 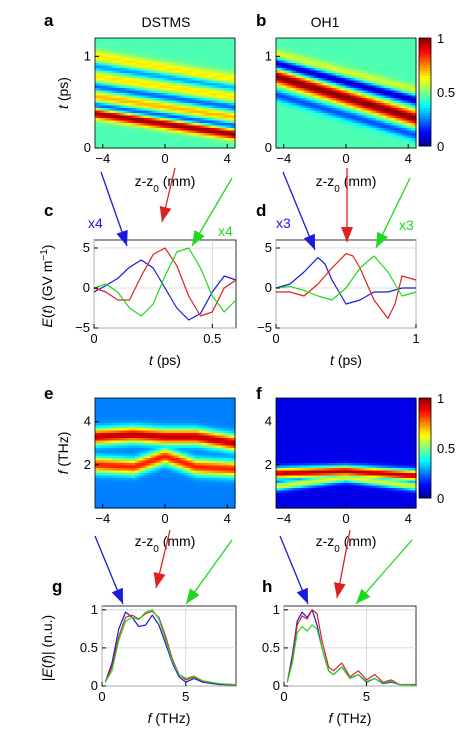 What do you see at coordinates (165, 184) in the screenshot?
I see `x-axis-label: z-z0 (mm)` at bounding box center [165, 184].